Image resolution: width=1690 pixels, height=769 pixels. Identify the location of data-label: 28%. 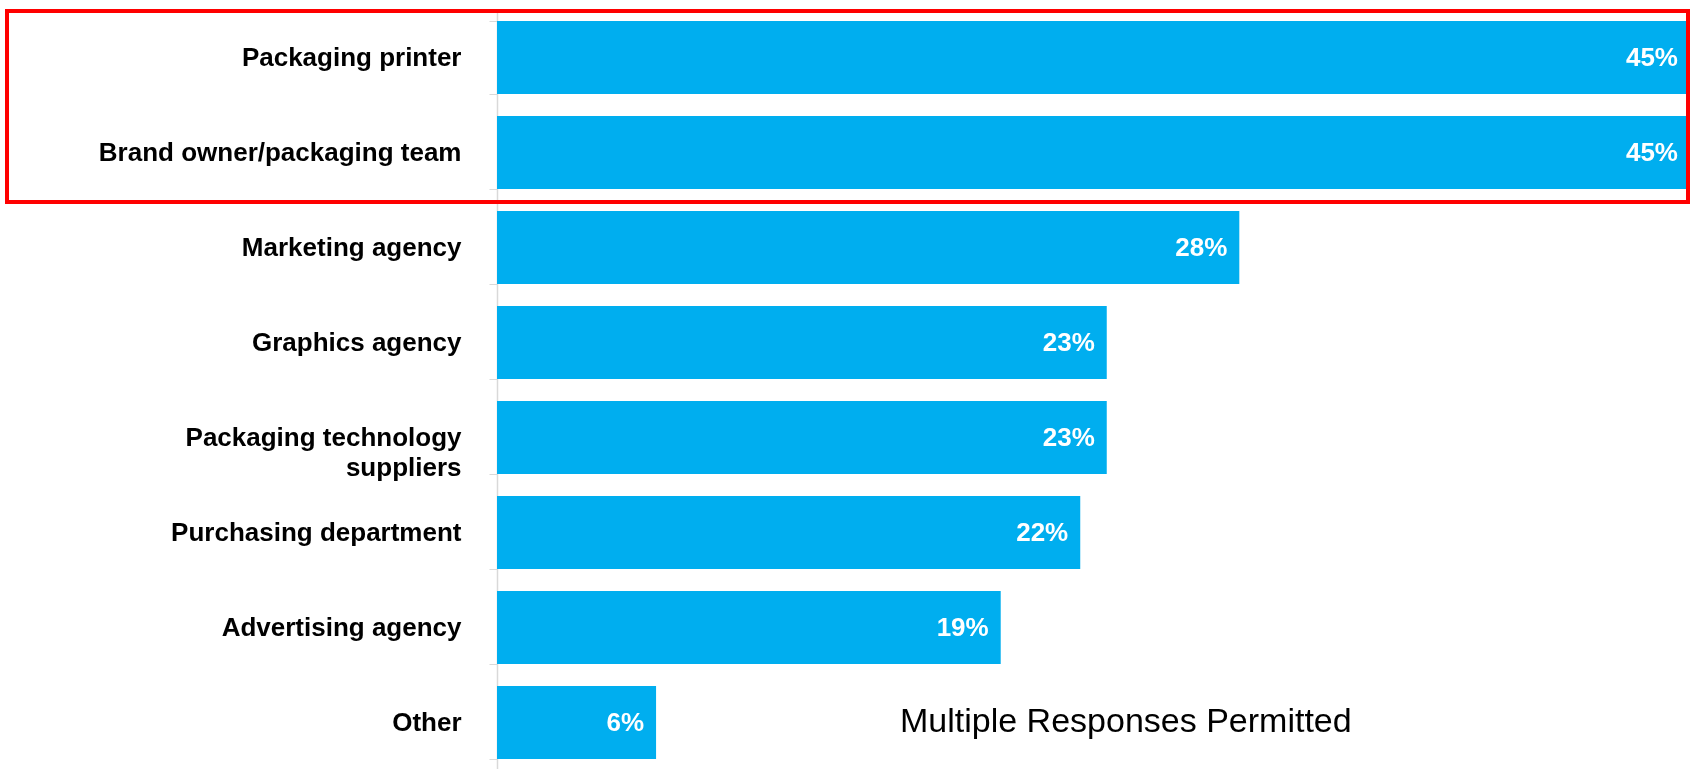
(1201, 246).